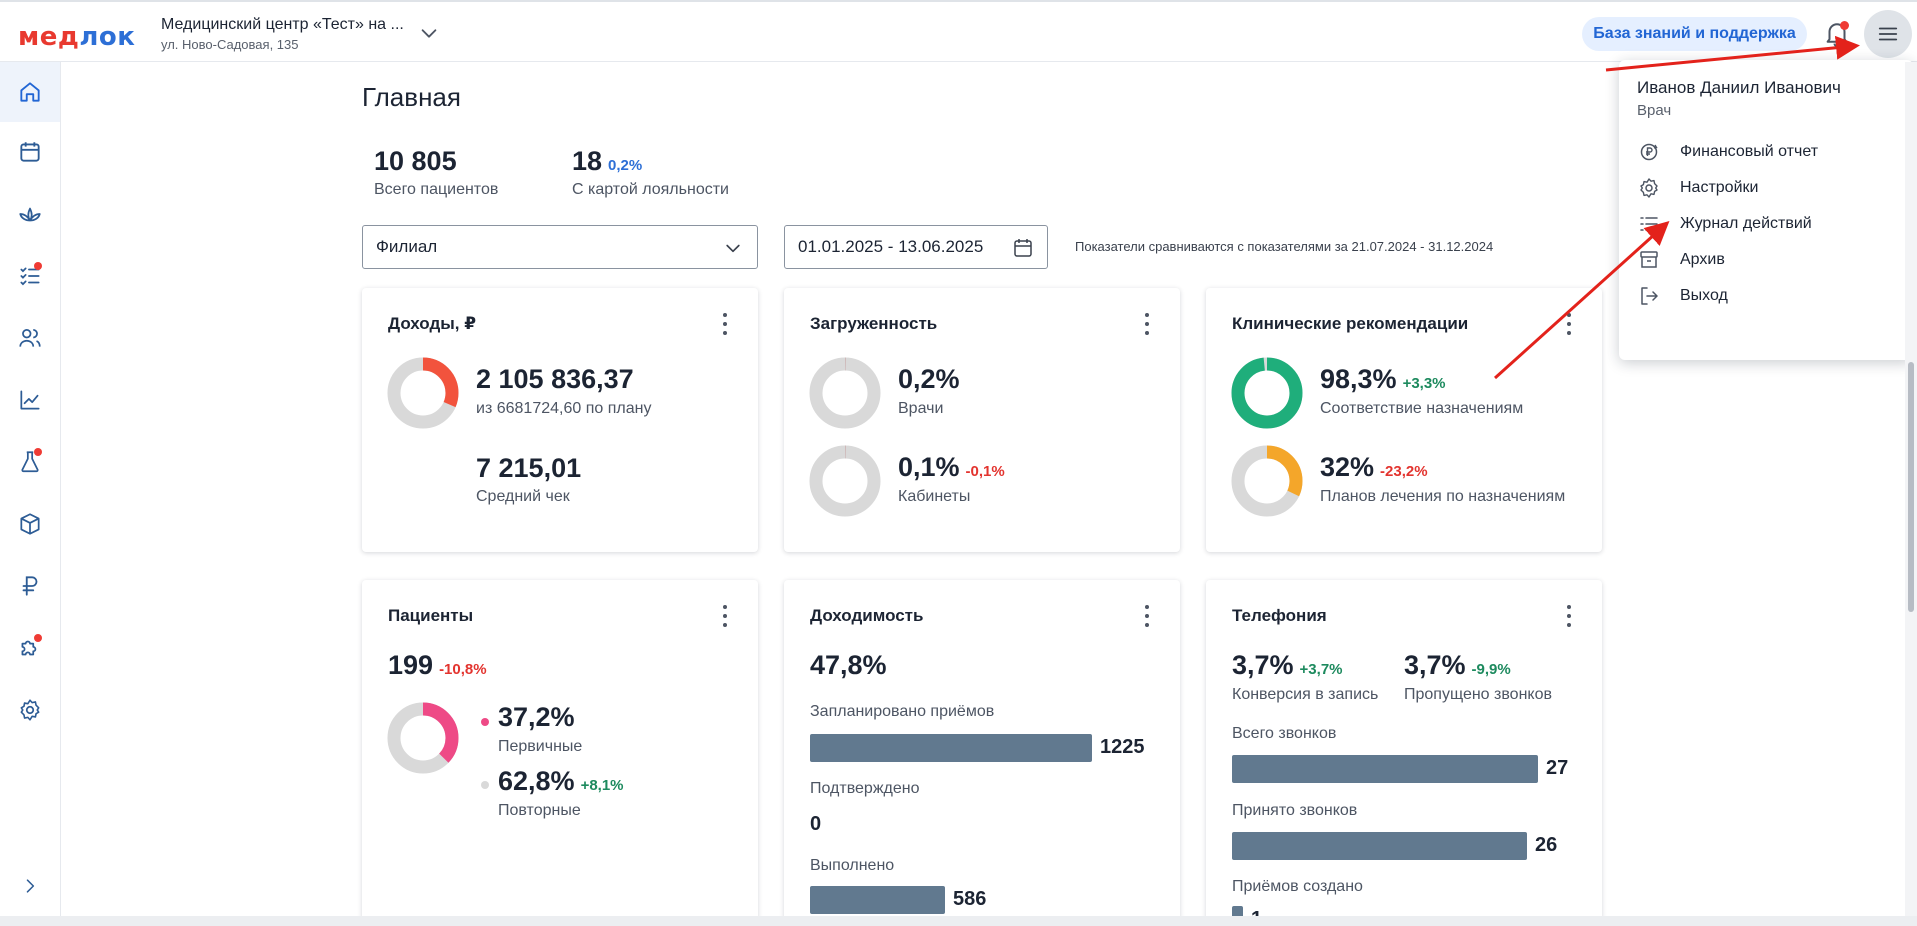  I want to click on planned-label: Запланировано приёмов, so click(902, 711).